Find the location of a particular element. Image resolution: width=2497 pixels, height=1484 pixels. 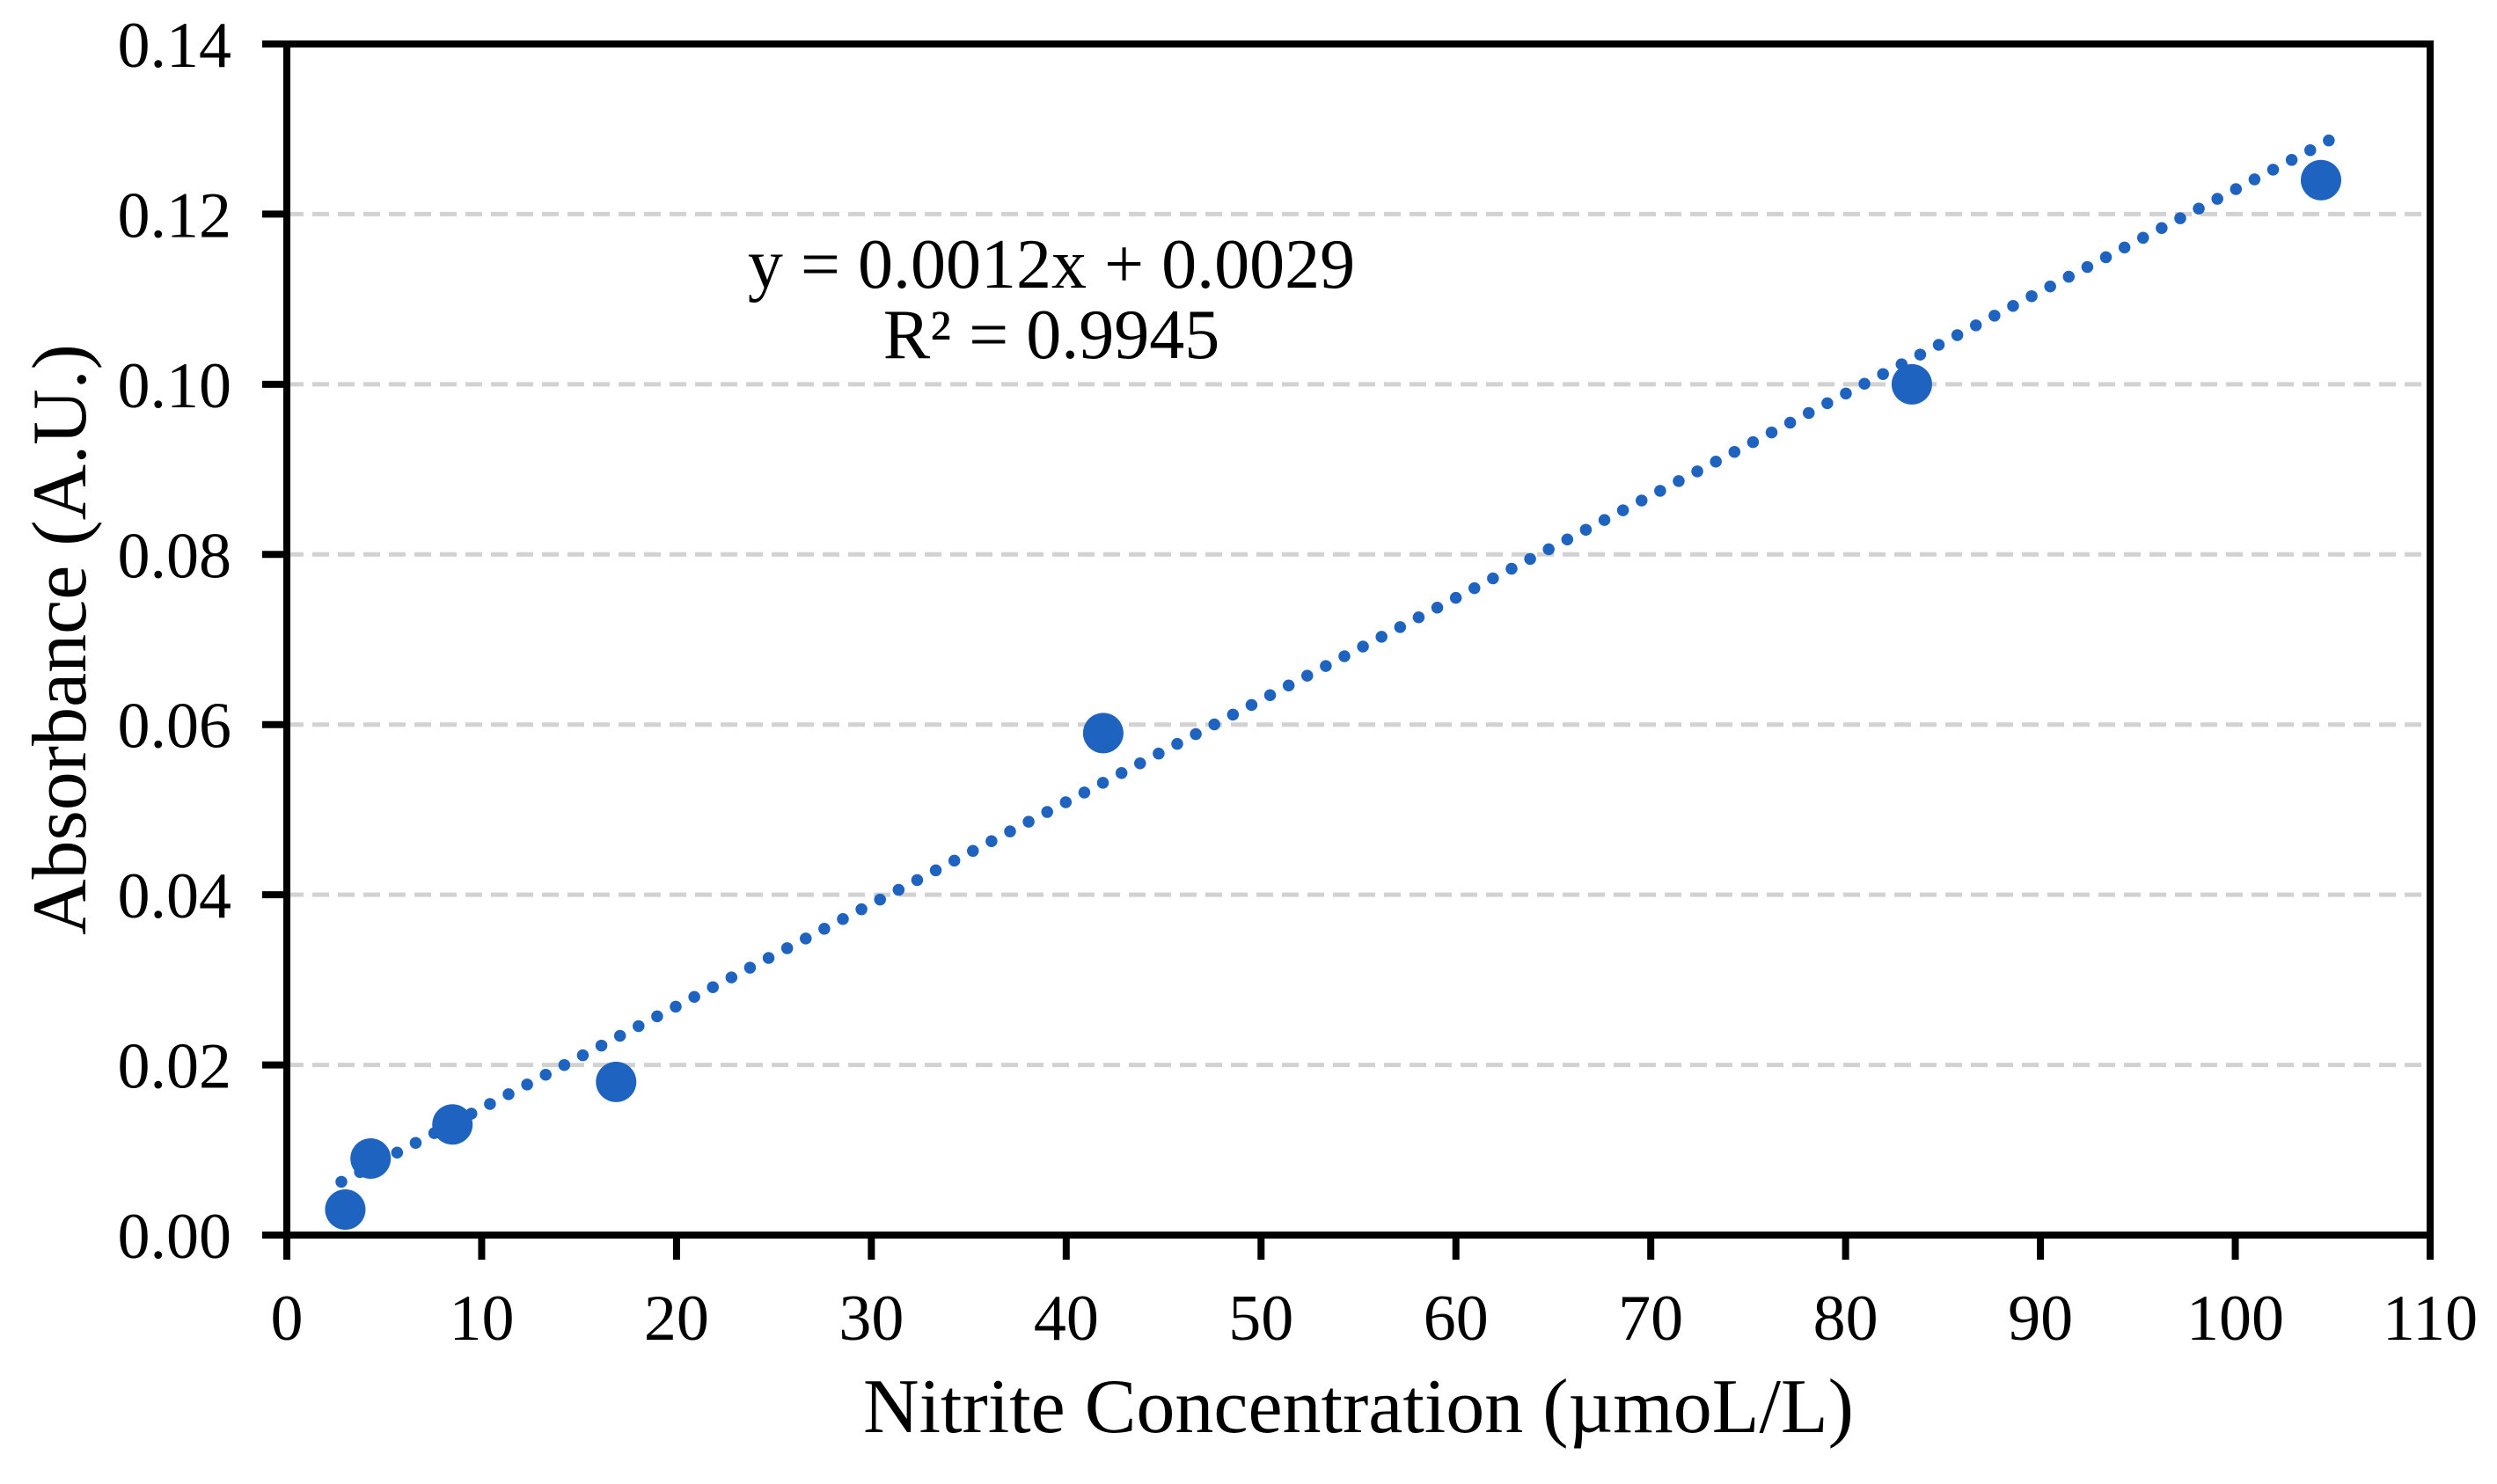

x-axis-ticks is located at coordinates (1358, 1247).